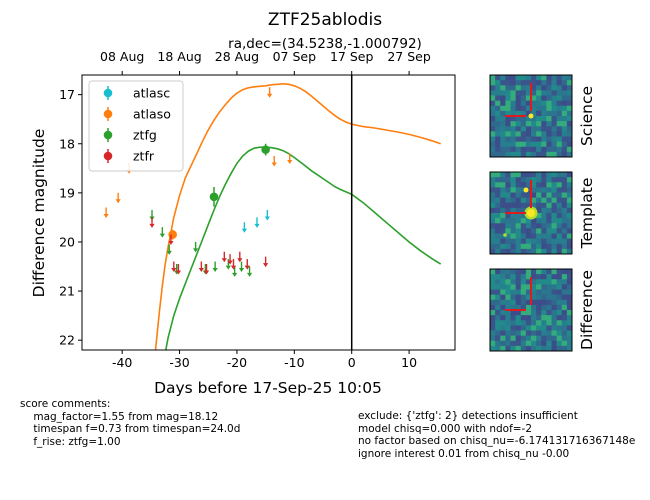 The width and height of the screenshot is (650, 500). Describe the element at coordinates (145, 135) in the screenshot. I see `legend-label: ztfg` at that location.